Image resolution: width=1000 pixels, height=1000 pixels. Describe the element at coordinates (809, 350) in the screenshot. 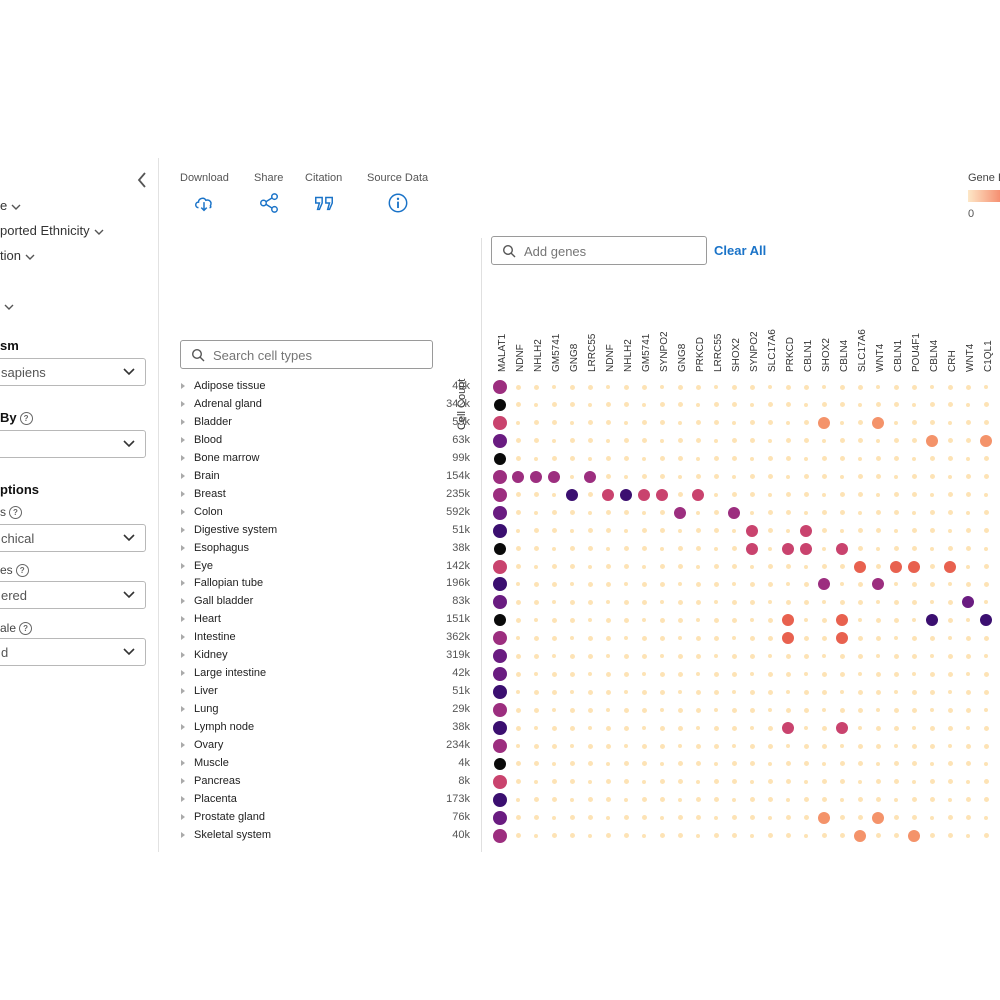

I see `gene-column-label: CBLN1` at that location.